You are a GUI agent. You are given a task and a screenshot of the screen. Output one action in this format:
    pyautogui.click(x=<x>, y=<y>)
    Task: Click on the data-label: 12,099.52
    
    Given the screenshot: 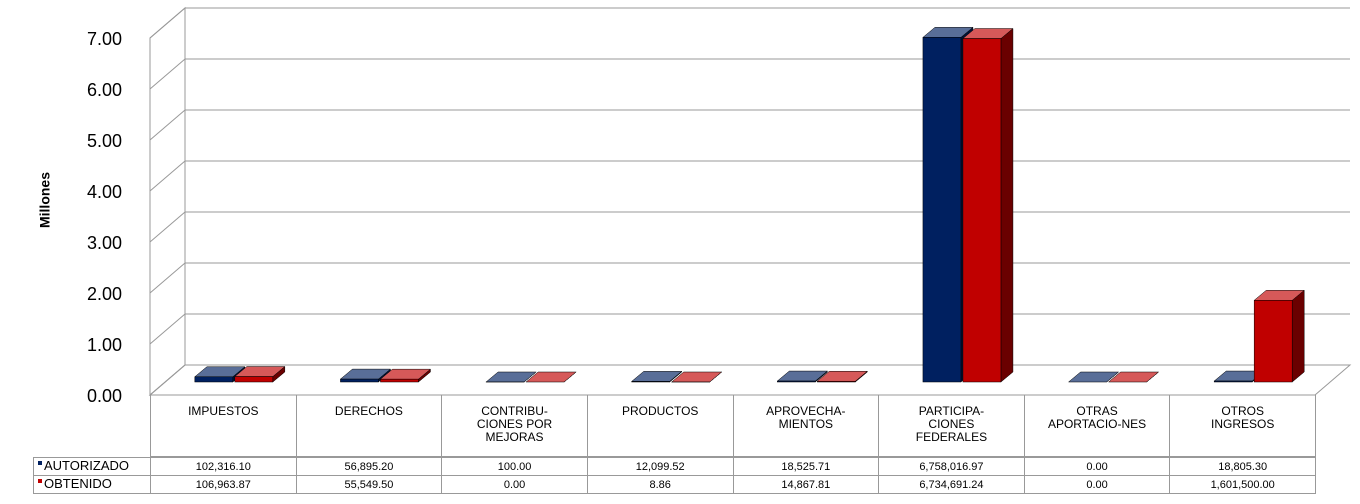 What is the action you would take?
    pyautogui.click(x=660, y=466)
    